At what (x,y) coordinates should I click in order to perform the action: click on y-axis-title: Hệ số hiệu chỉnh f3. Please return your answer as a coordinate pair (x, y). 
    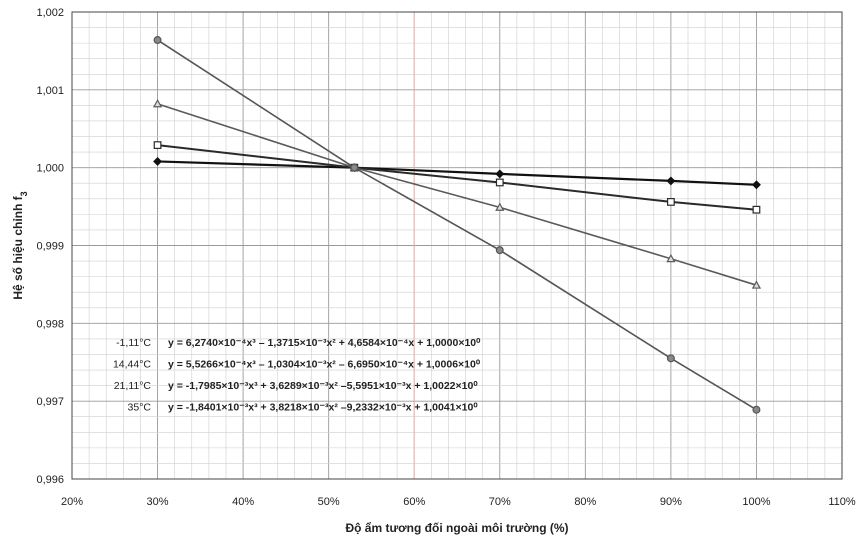
    Looking at the image, I should click on (20, 245).